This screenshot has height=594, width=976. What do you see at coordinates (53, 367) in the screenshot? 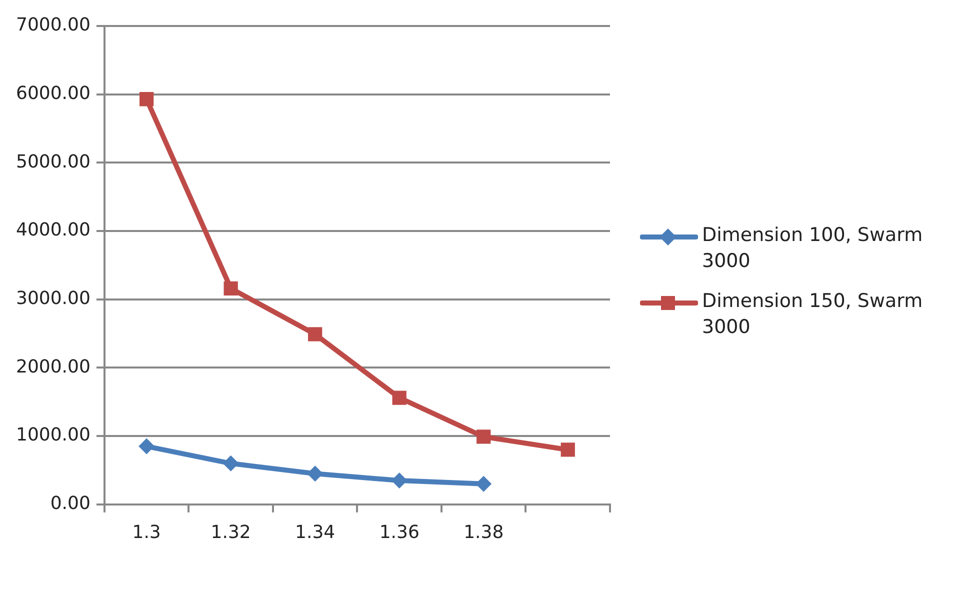
I see `y-tick-label: 2000.00` at bounding box center [53, 367].